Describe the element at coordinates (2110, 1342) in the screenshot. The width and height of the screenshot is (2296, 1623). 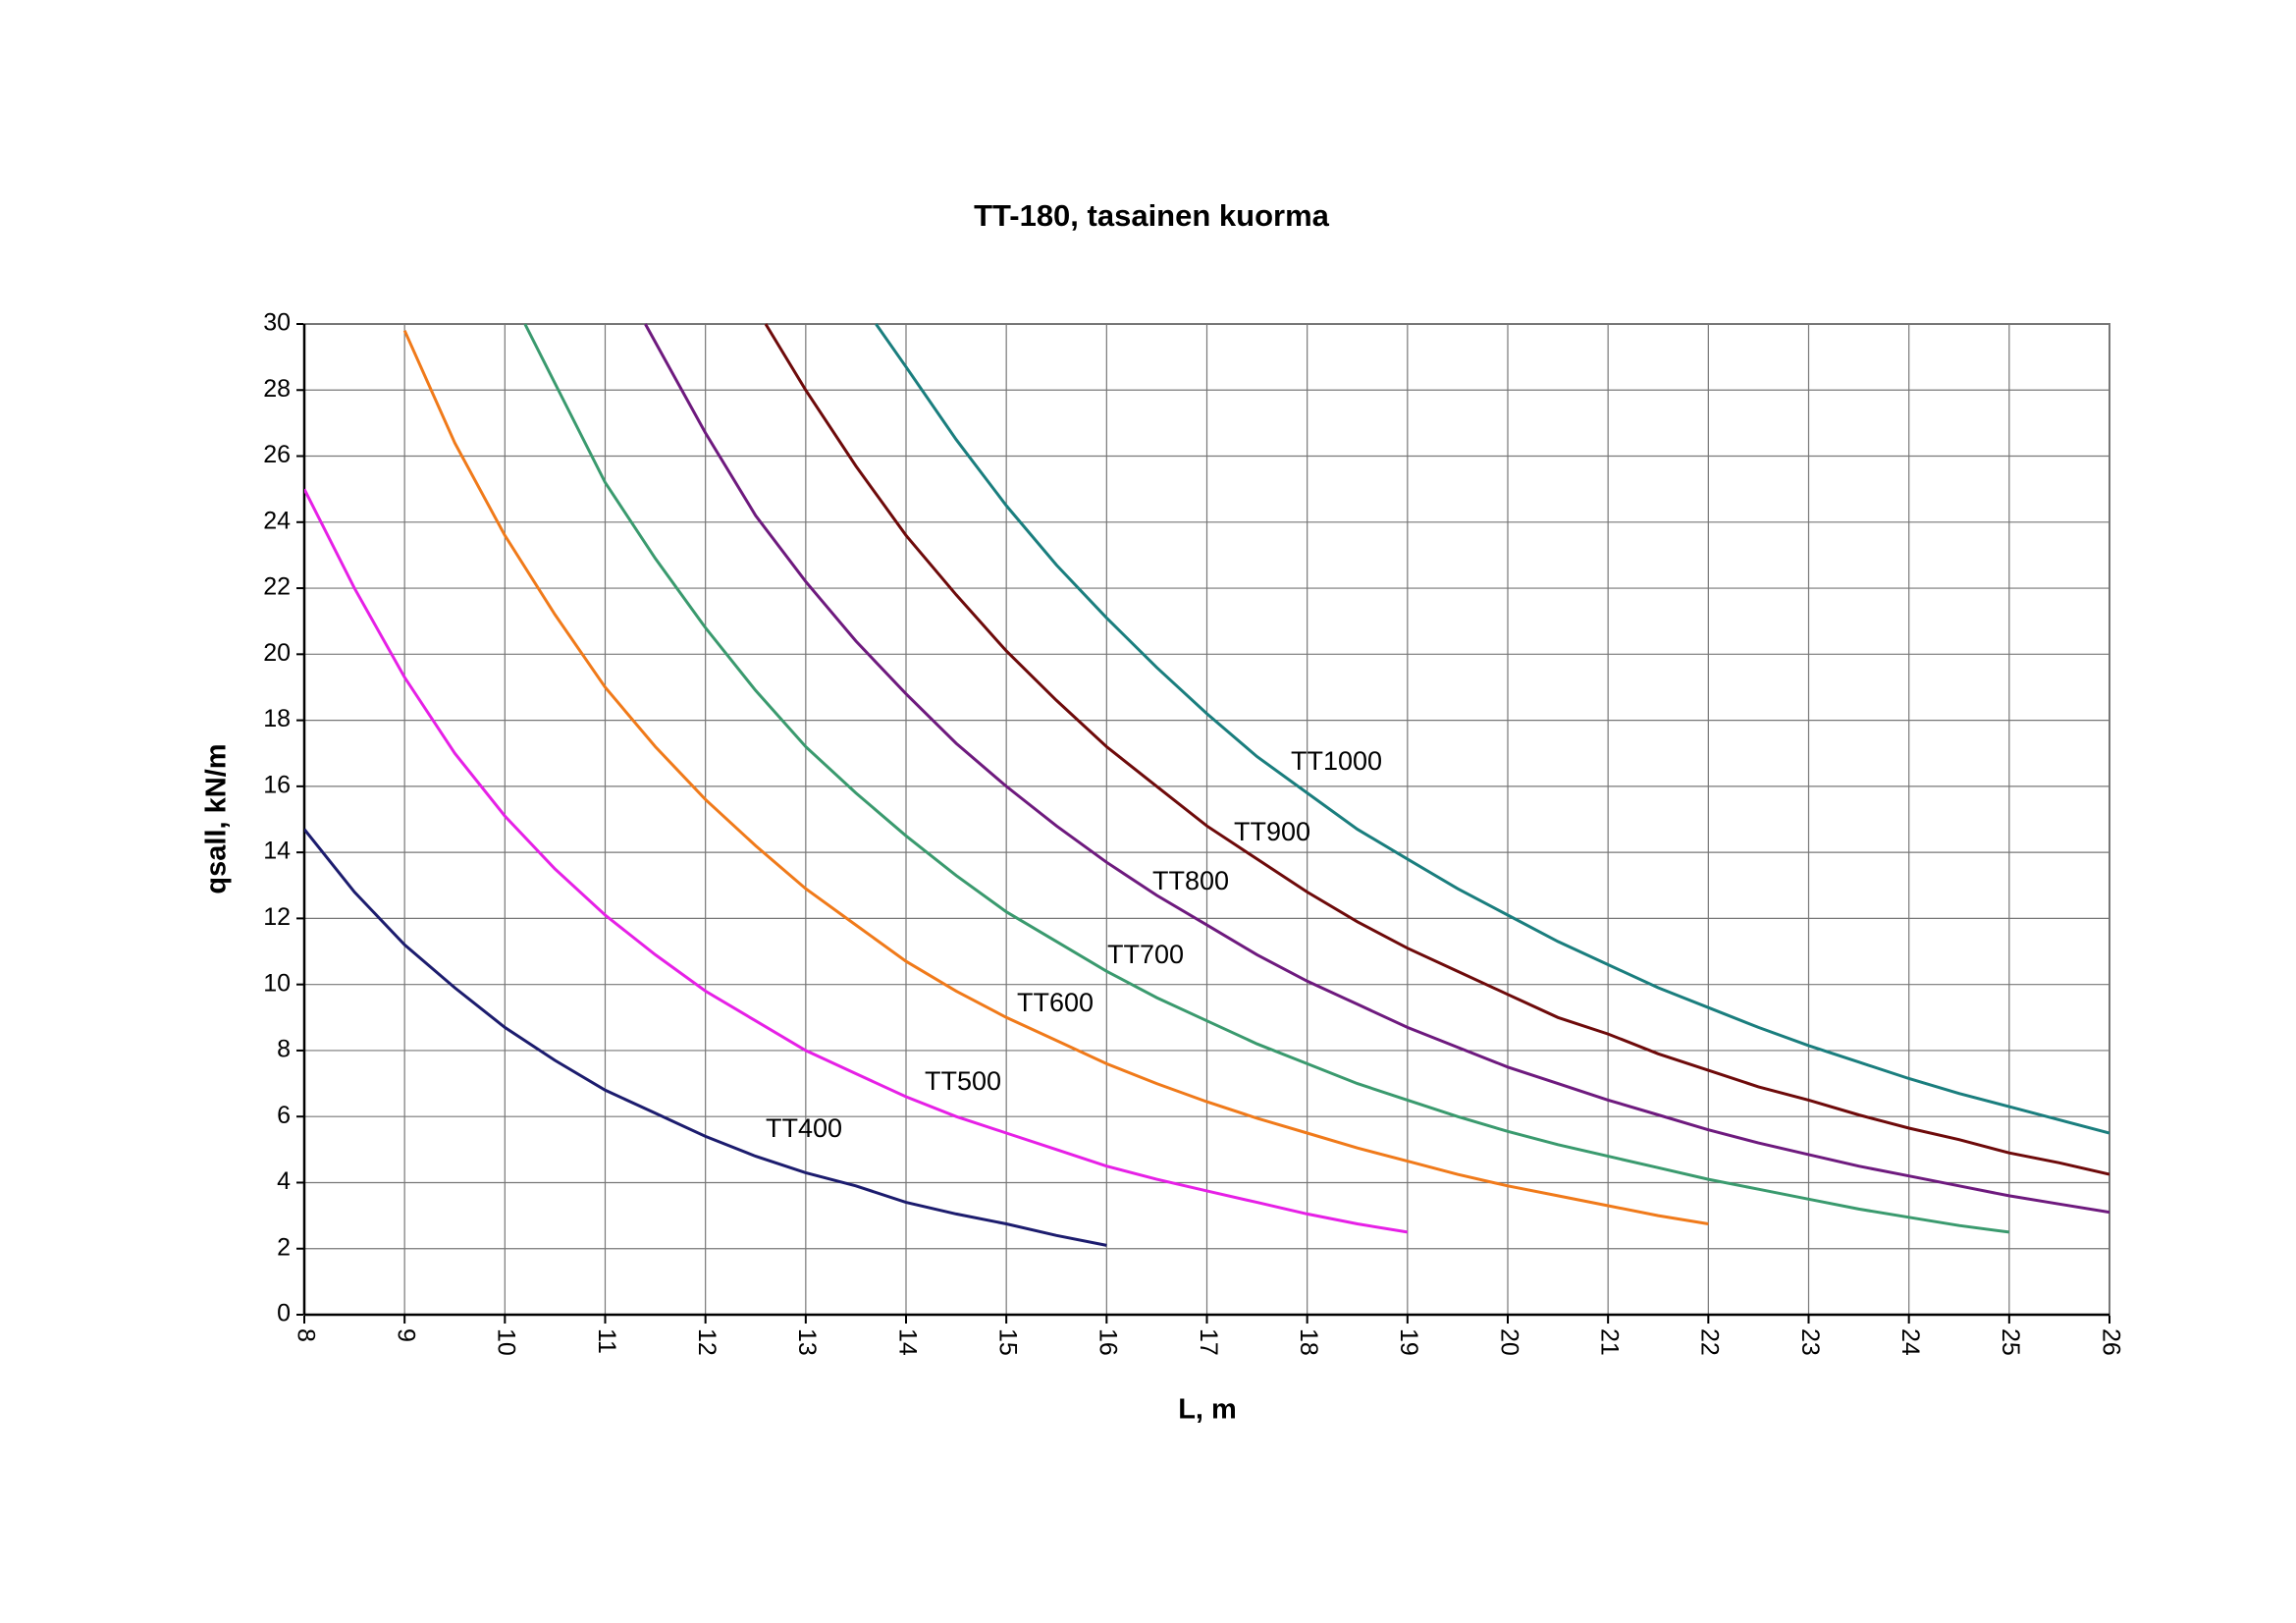
I see `x-tick-label: 26` at that location.